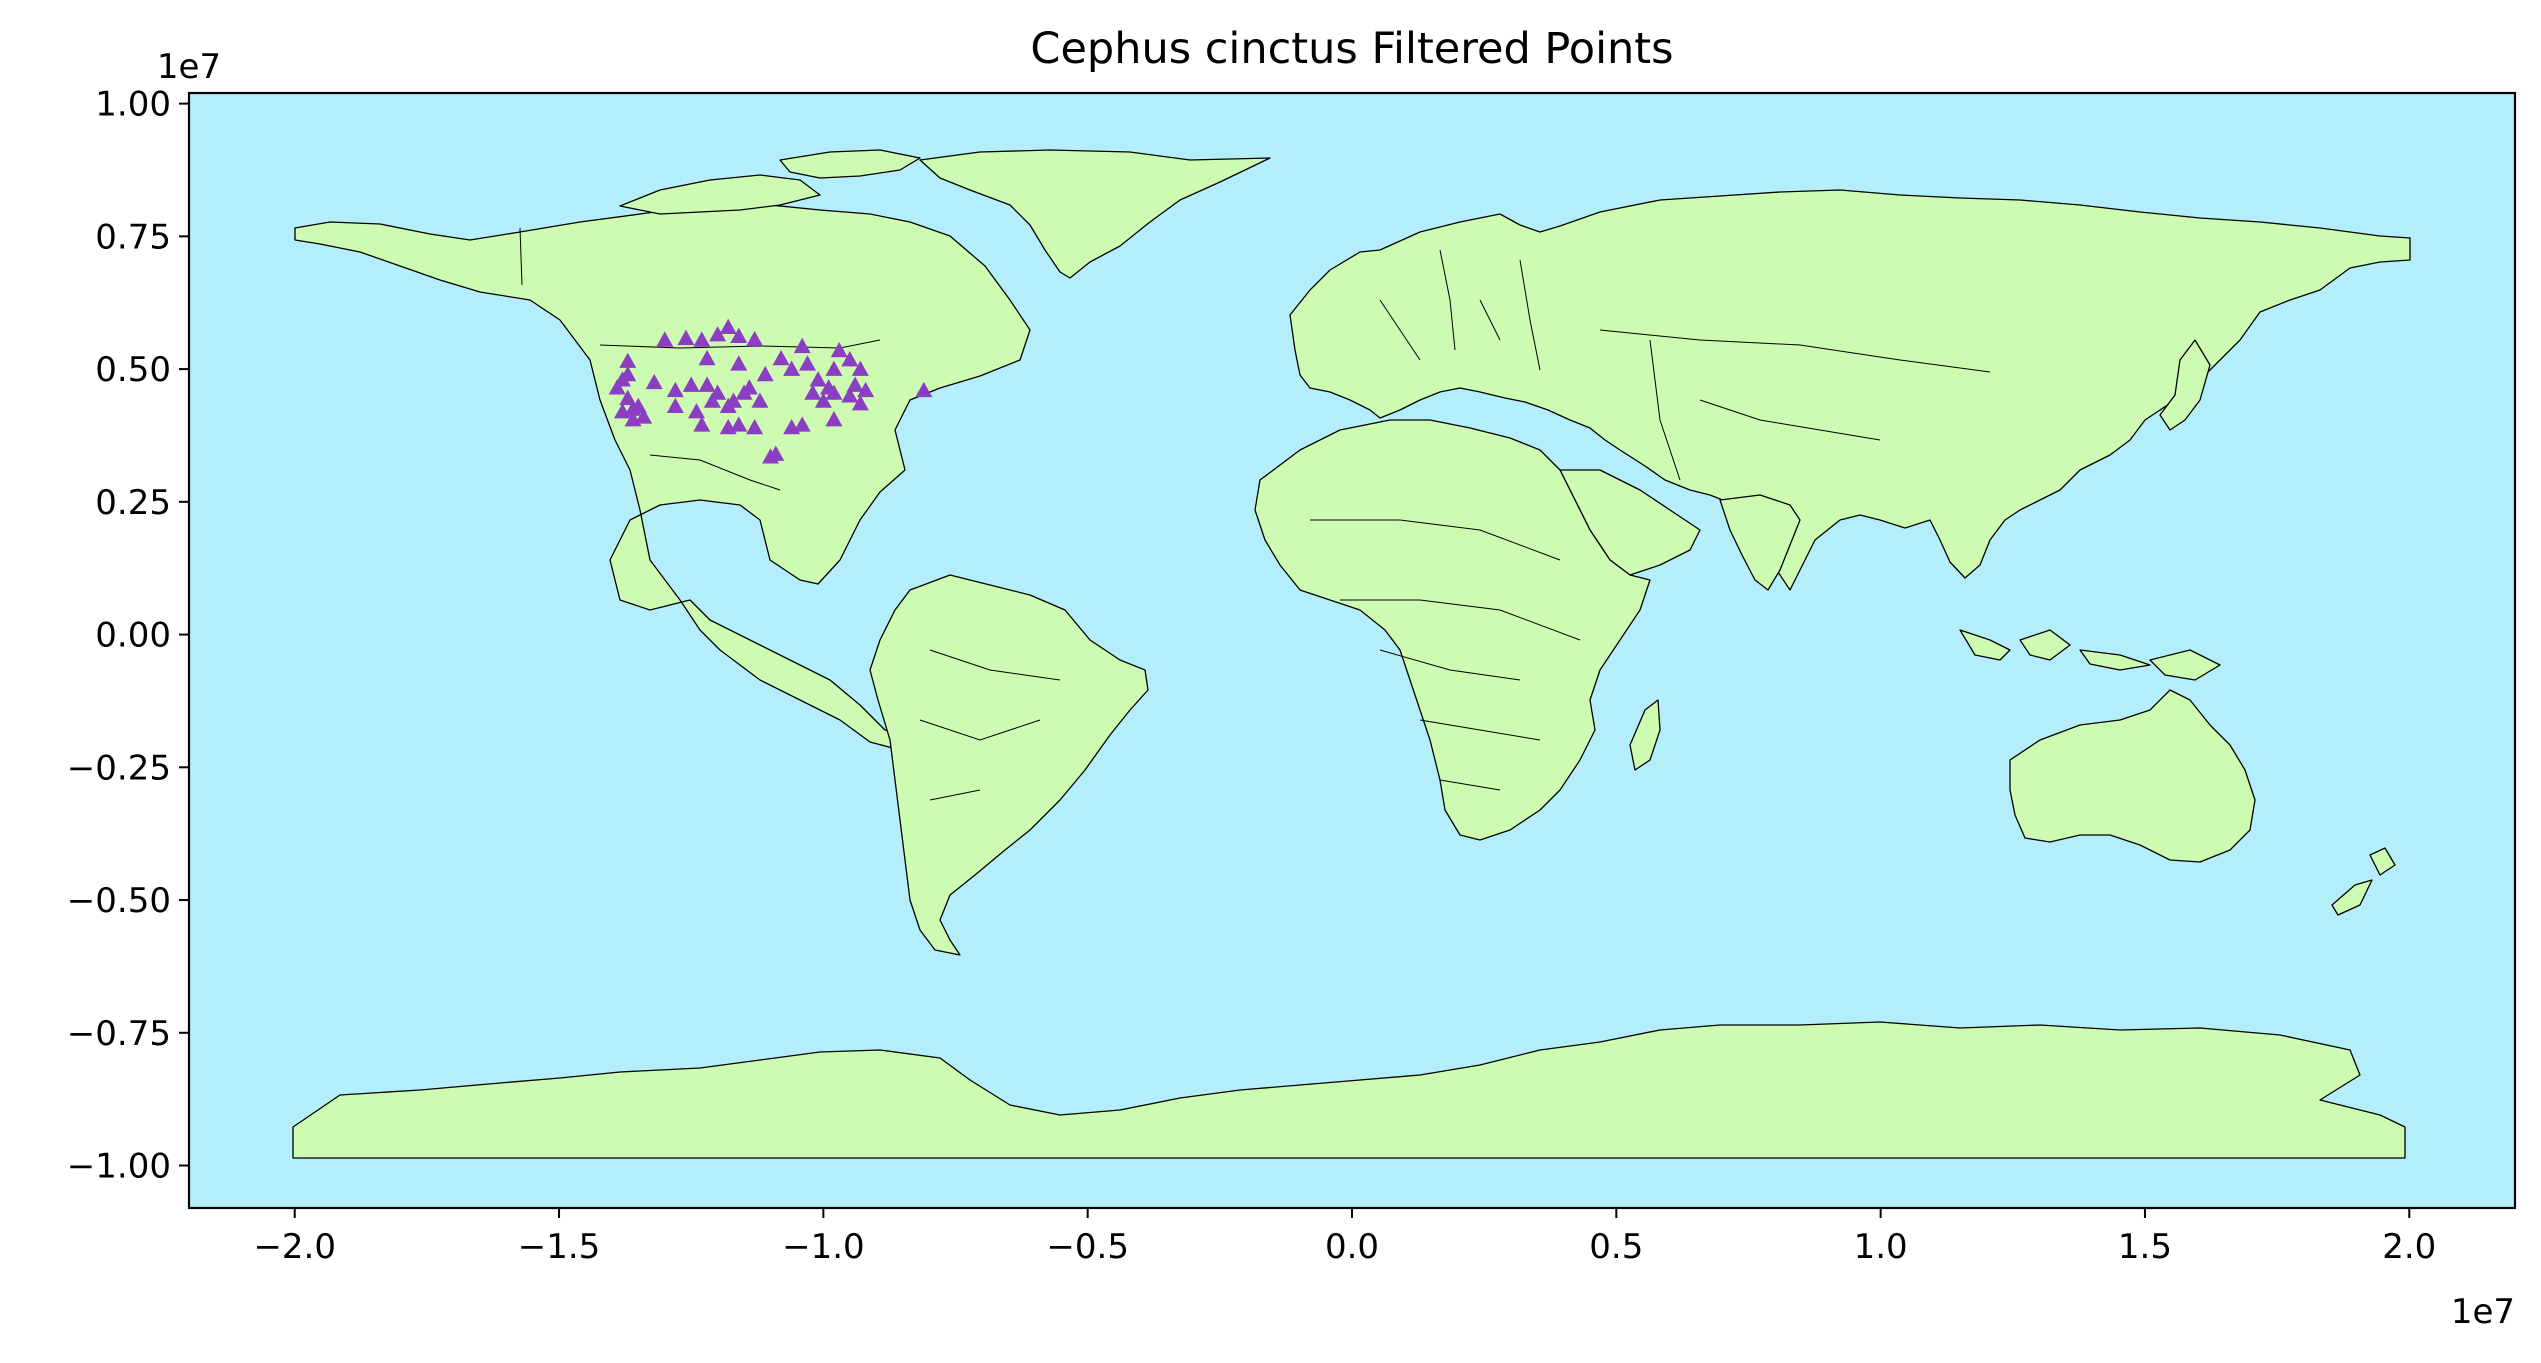  Describe the element at coordinates (559, 1247) in the screenshot. I see `x-tick-label: −1.5` at that location.